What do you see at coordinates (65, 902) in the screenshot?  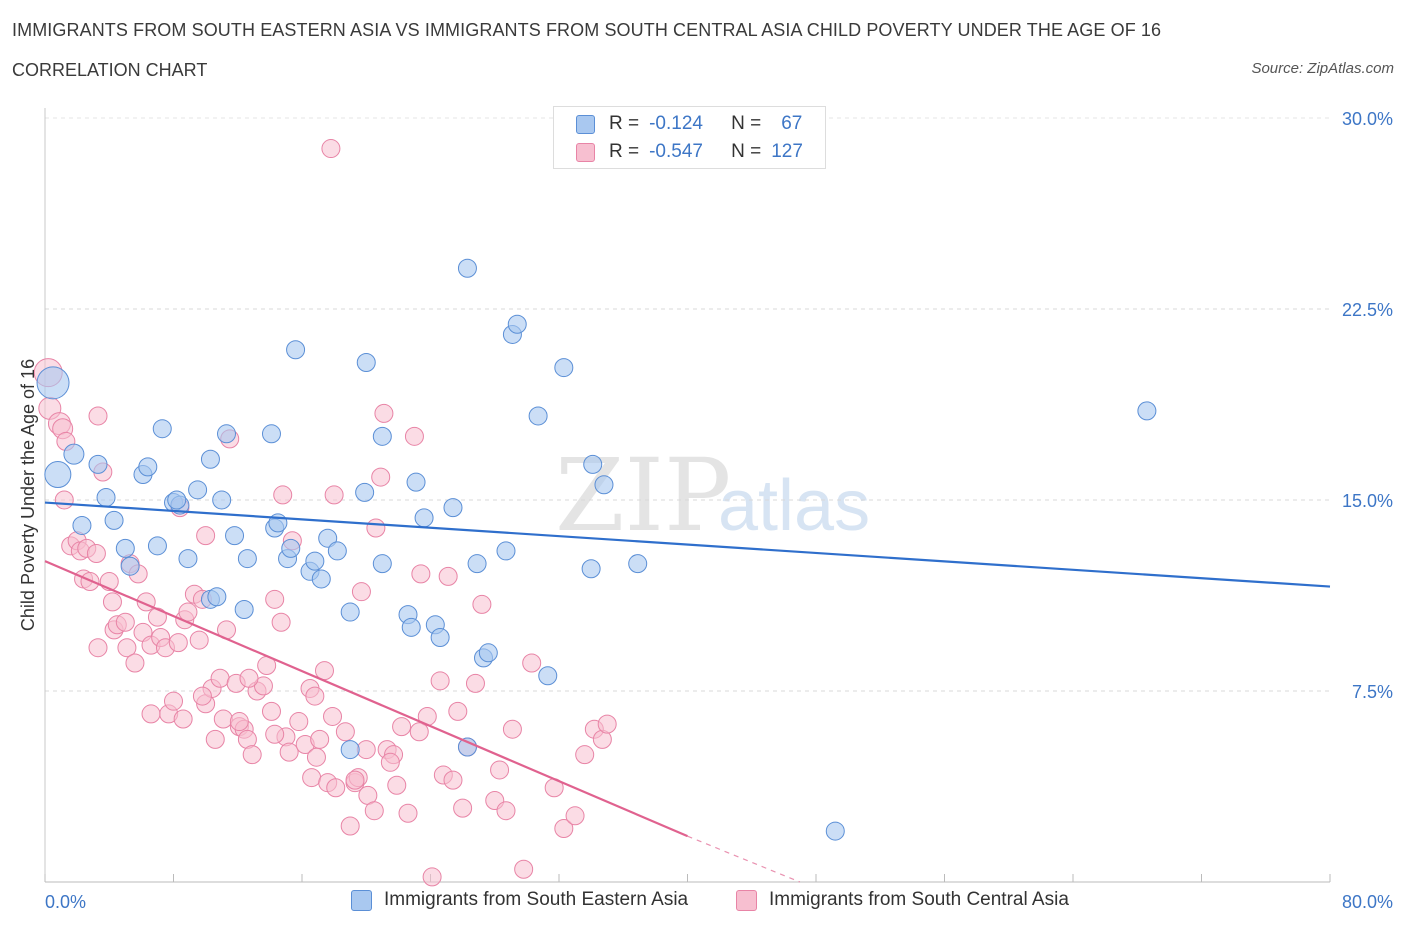 I see `x-tick-label: 0.0%` at bounding box center [65, 902].